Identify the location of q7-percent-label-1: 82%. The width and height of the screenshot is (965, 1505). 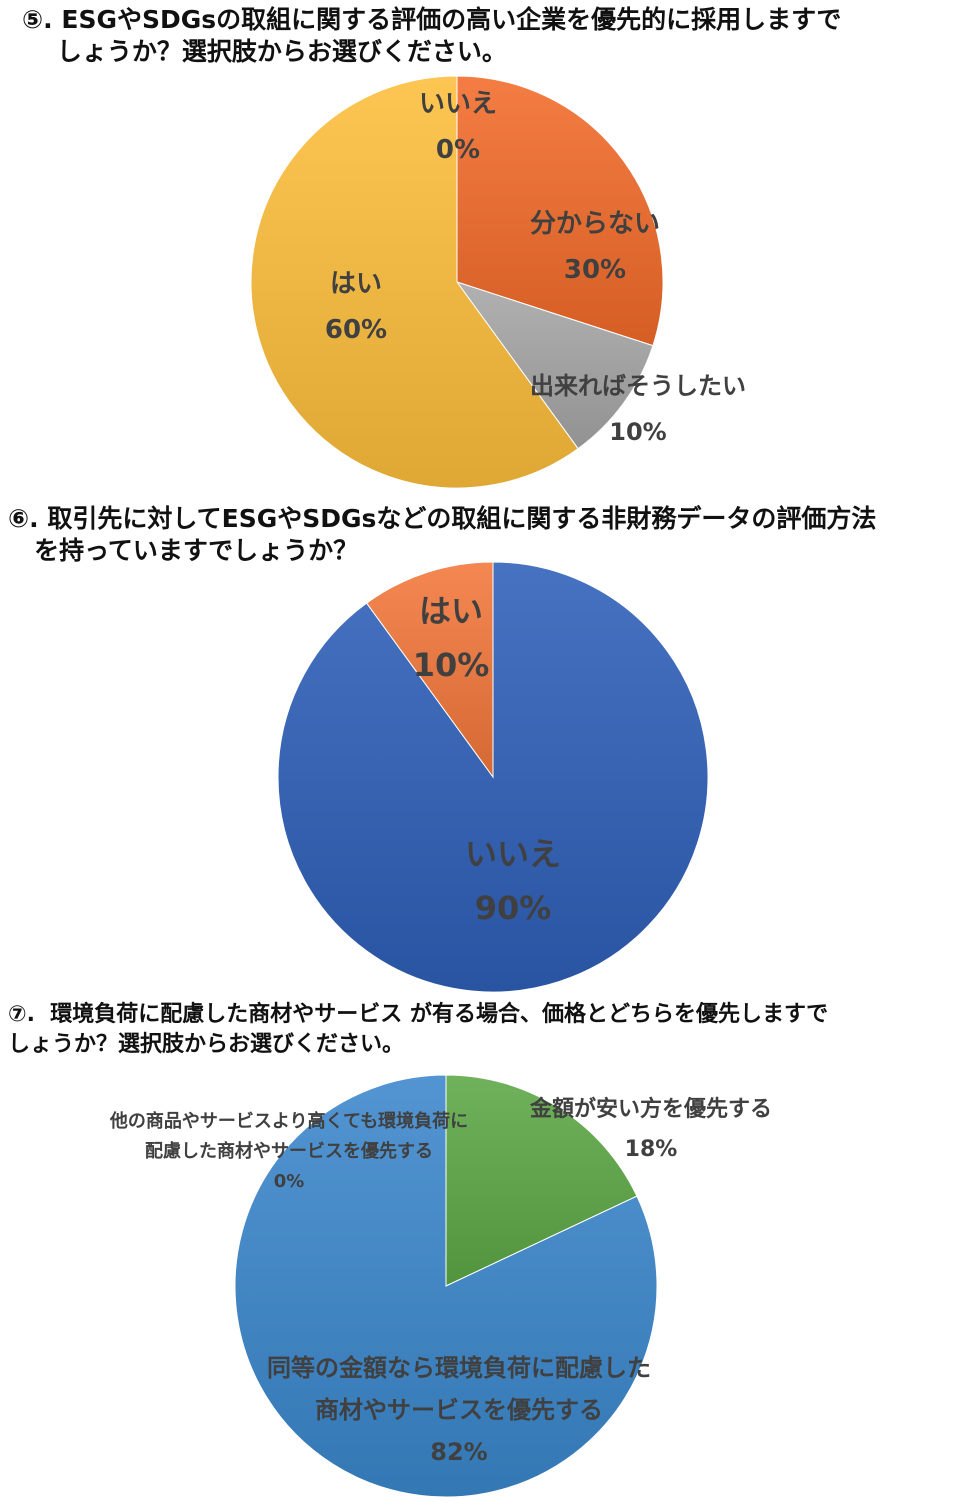
(458, 1452).